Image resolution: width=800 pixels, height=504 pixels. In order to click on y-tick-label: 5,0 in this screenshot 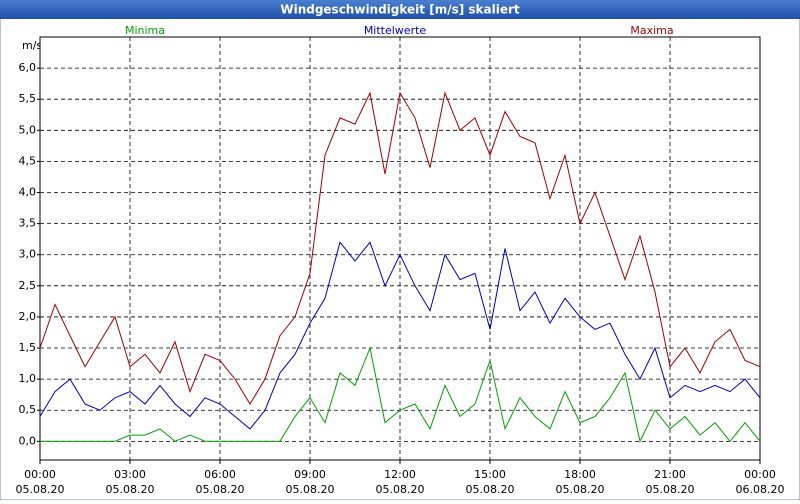, I will do `click(28, 129)`.